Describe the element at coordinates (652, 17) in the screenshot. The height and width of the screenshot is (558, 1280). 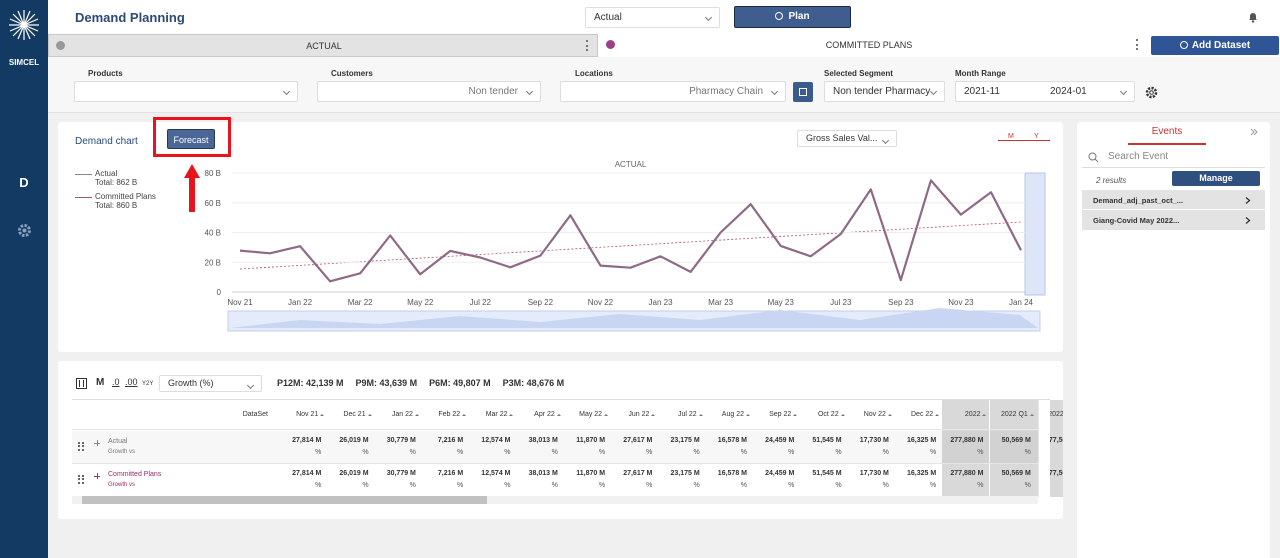
I see `view-select: Actual` at that location.